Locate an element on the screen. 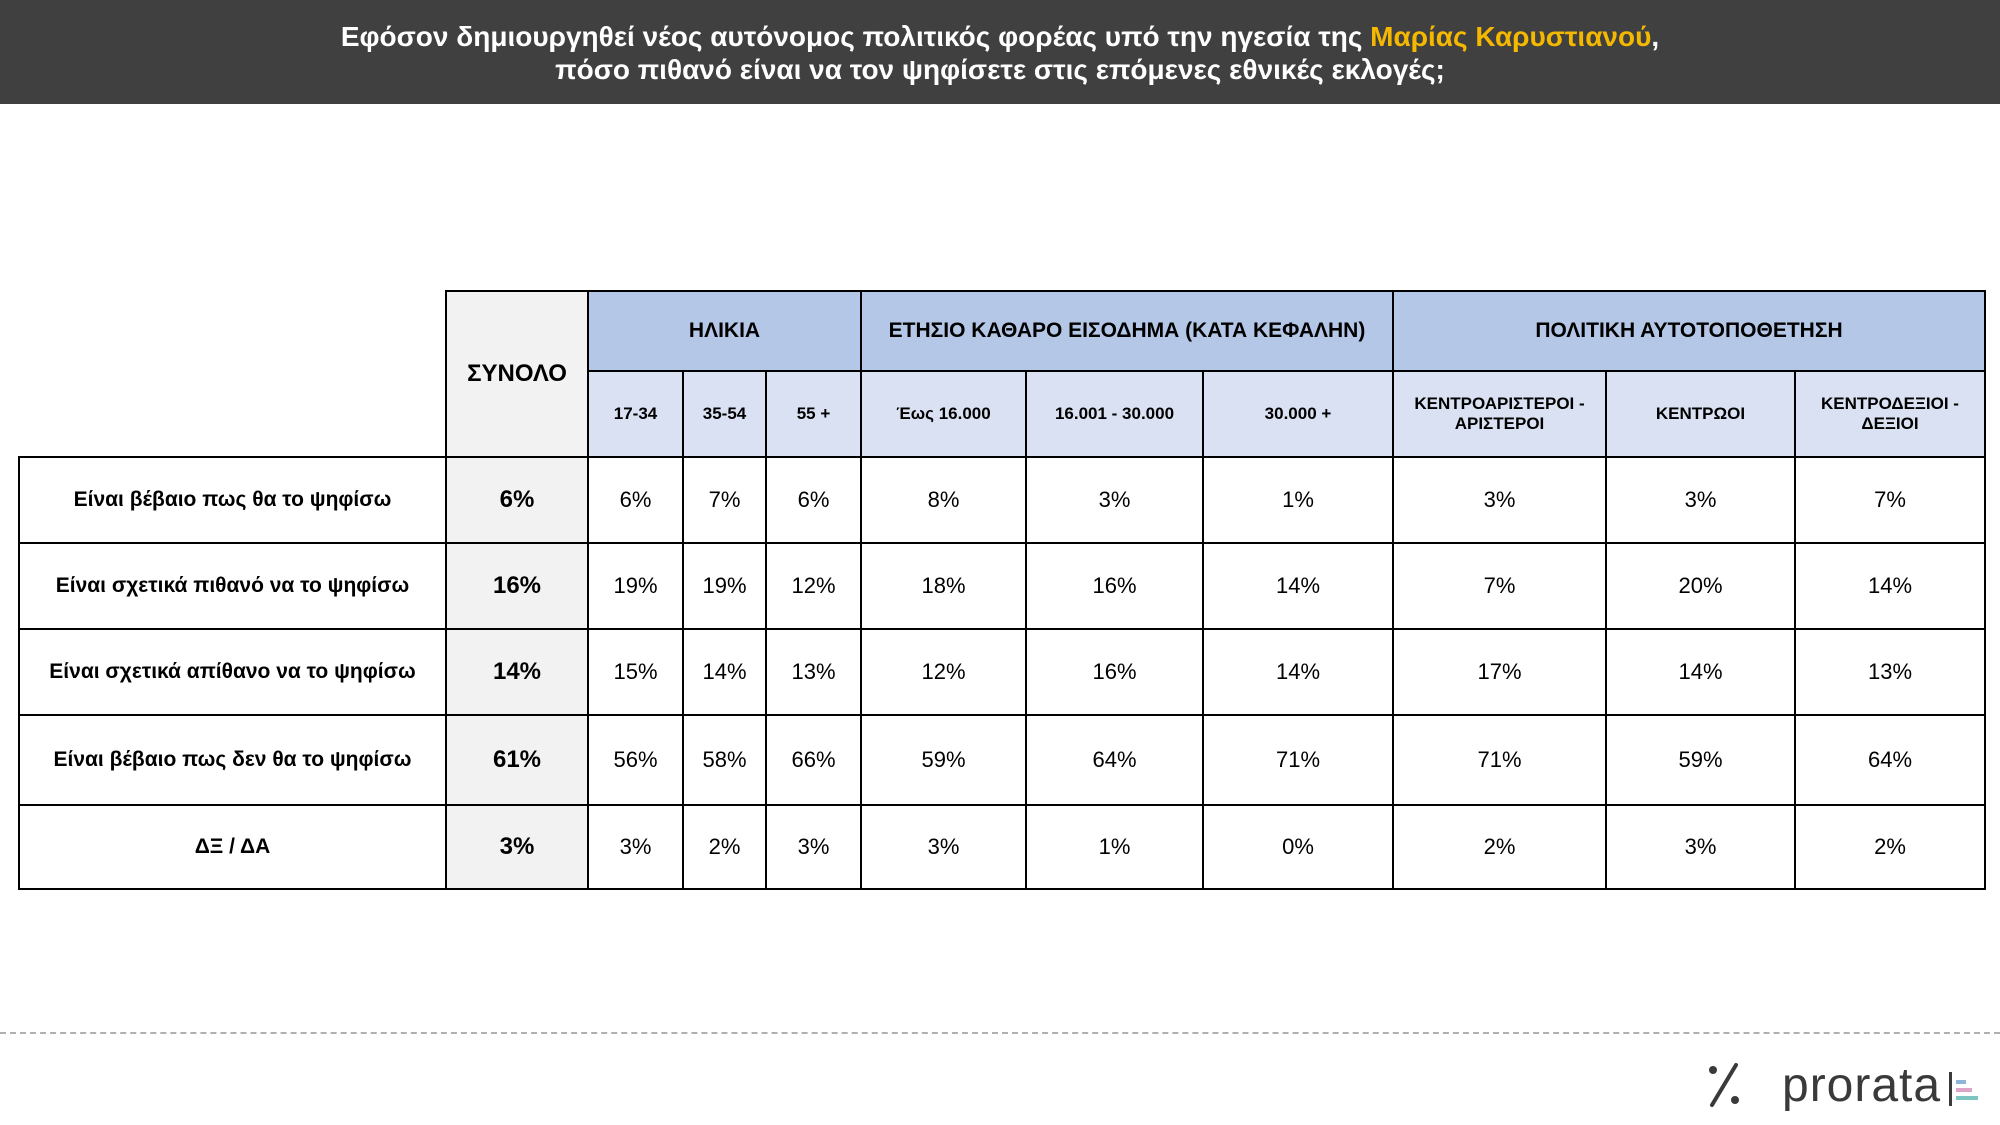 The image size is (2000, 1125). total-cell: 61% is located at coordinates (517, 760).